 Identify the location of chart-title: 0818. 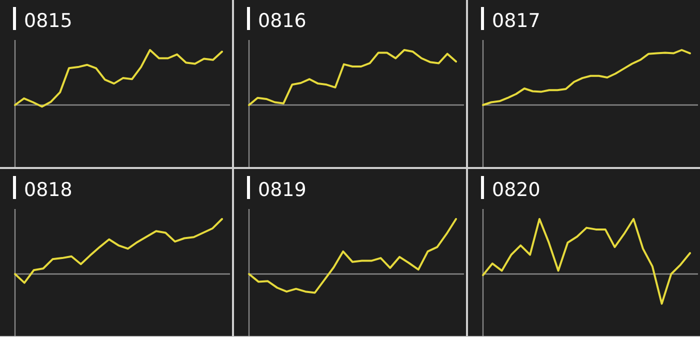
(48, 190).